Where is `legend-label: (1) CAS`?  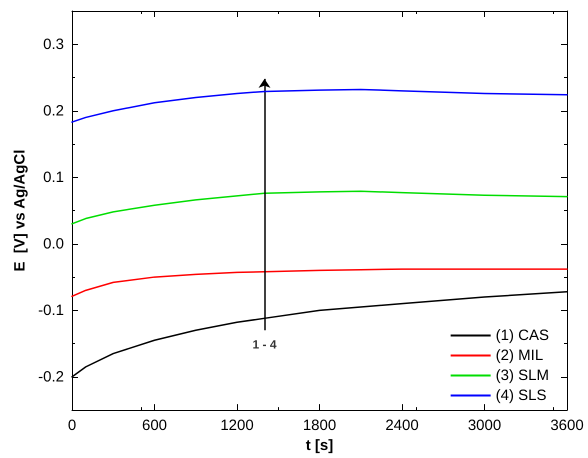
legend-label: (1) CAS is located at coordinates (522, 335).